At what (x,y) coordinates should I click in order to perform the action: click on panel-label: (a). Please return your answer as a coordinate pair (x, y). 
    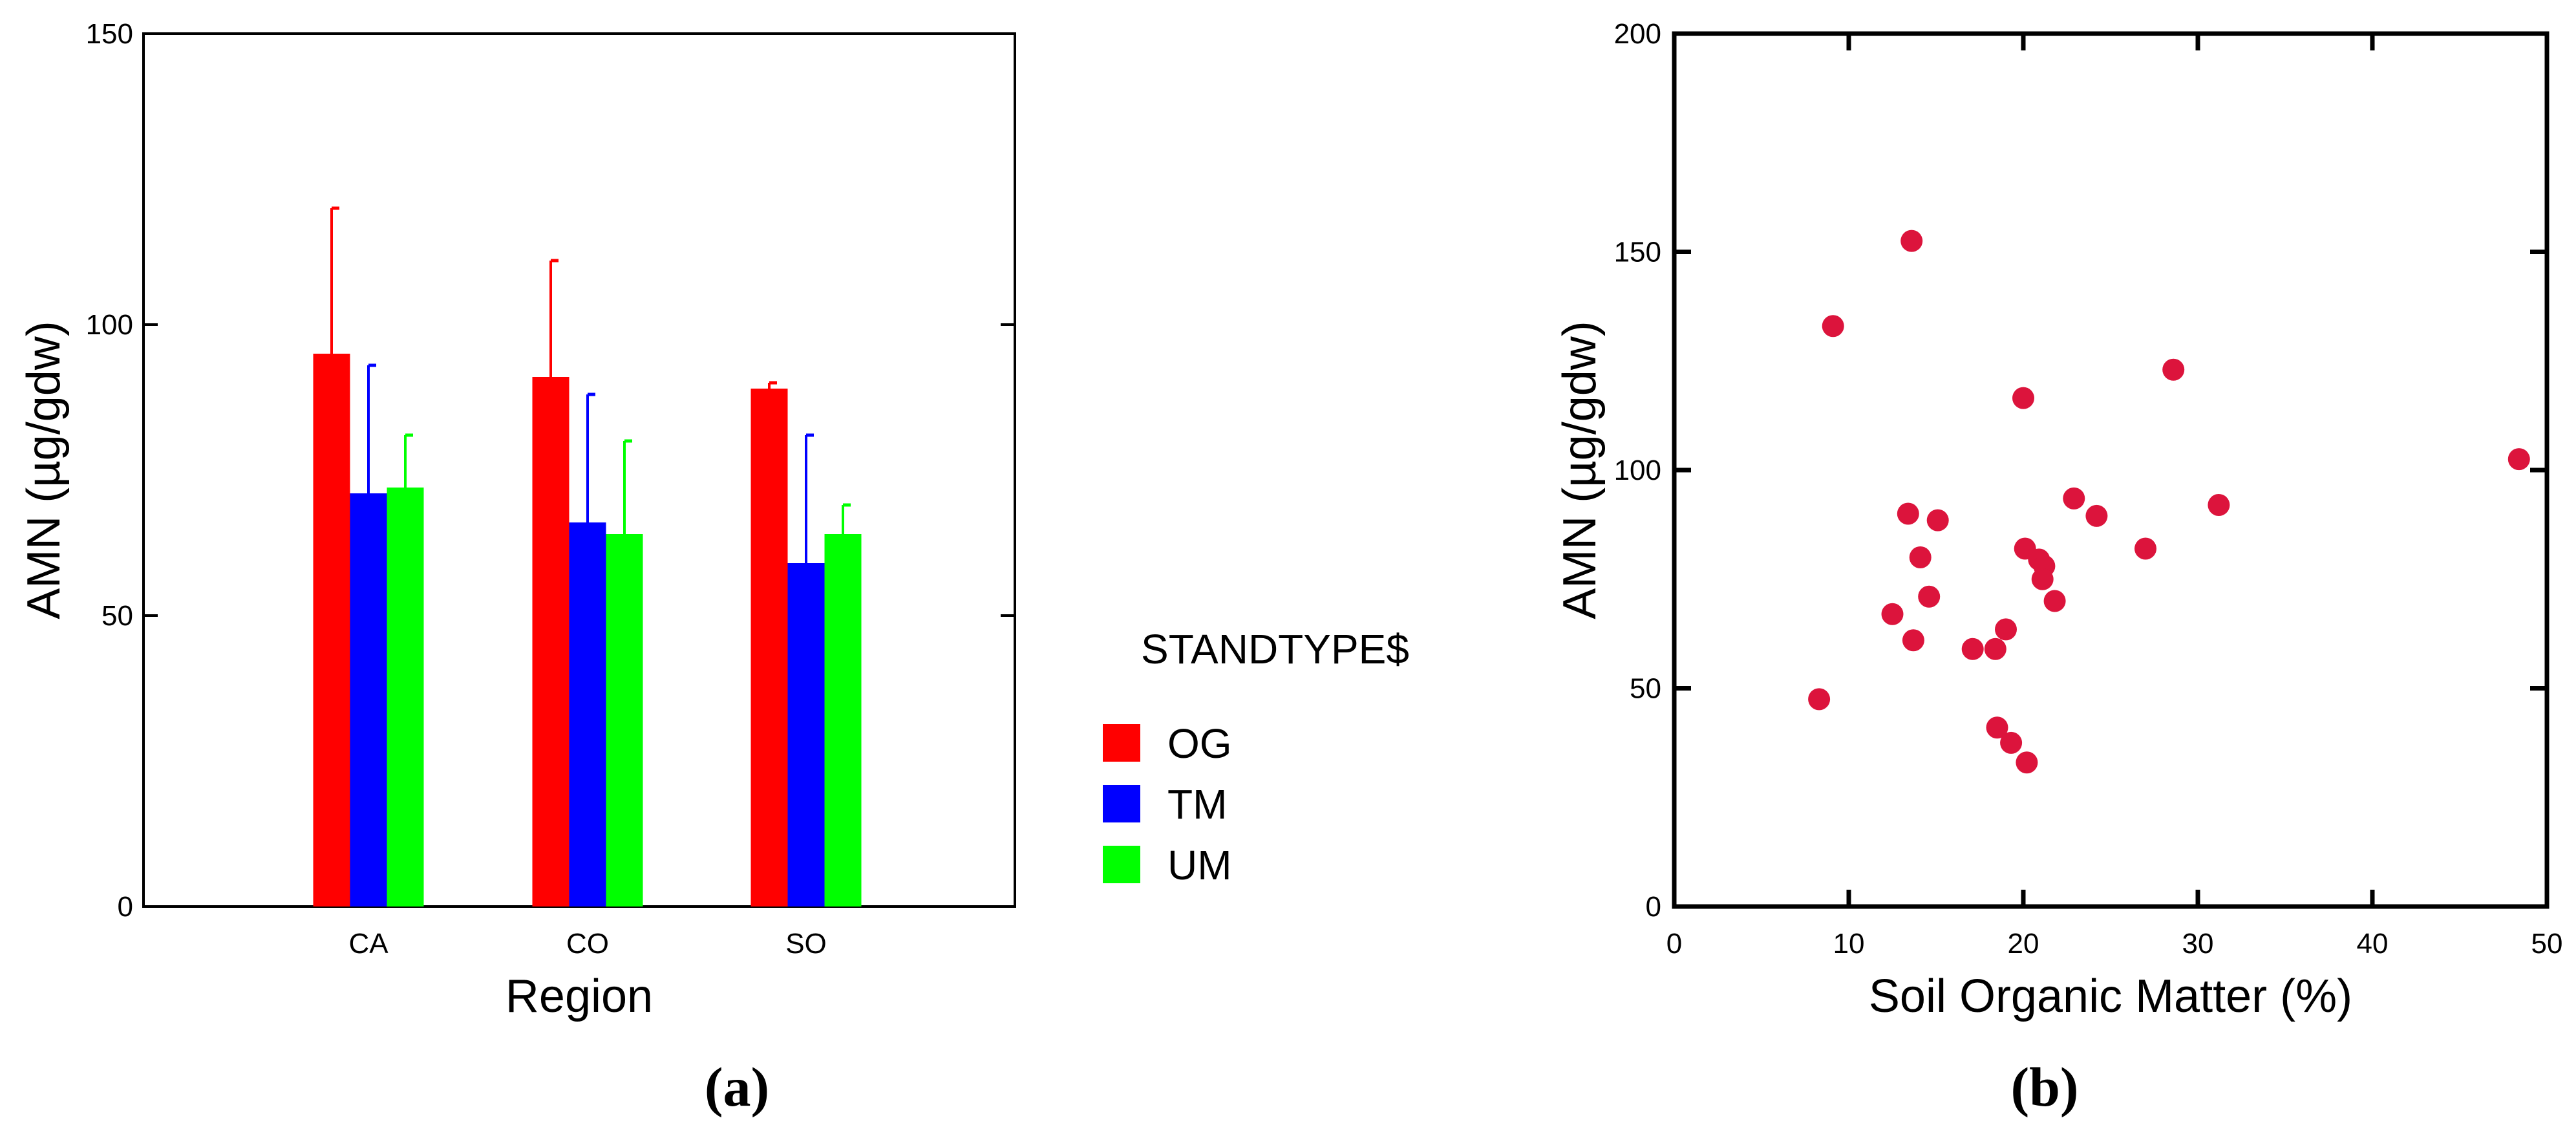
    Looking at the image, I should click on (737, 1087).